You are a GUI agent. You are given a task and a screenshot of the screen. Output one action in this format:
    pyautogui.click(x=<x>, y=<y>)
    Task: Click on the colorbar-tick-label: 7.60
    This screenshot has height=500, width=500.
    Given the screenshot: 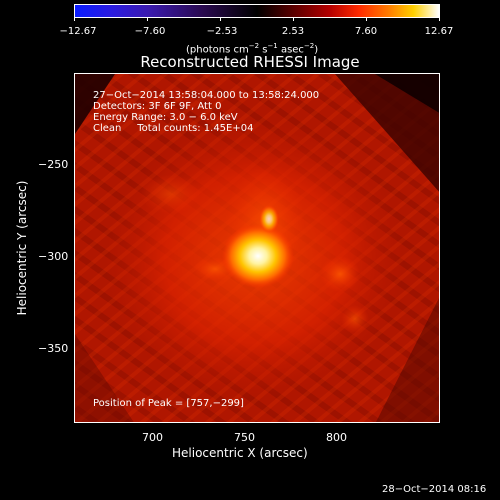 What is the action you would take?
    pyautogui.click(x=366, y=31)
    